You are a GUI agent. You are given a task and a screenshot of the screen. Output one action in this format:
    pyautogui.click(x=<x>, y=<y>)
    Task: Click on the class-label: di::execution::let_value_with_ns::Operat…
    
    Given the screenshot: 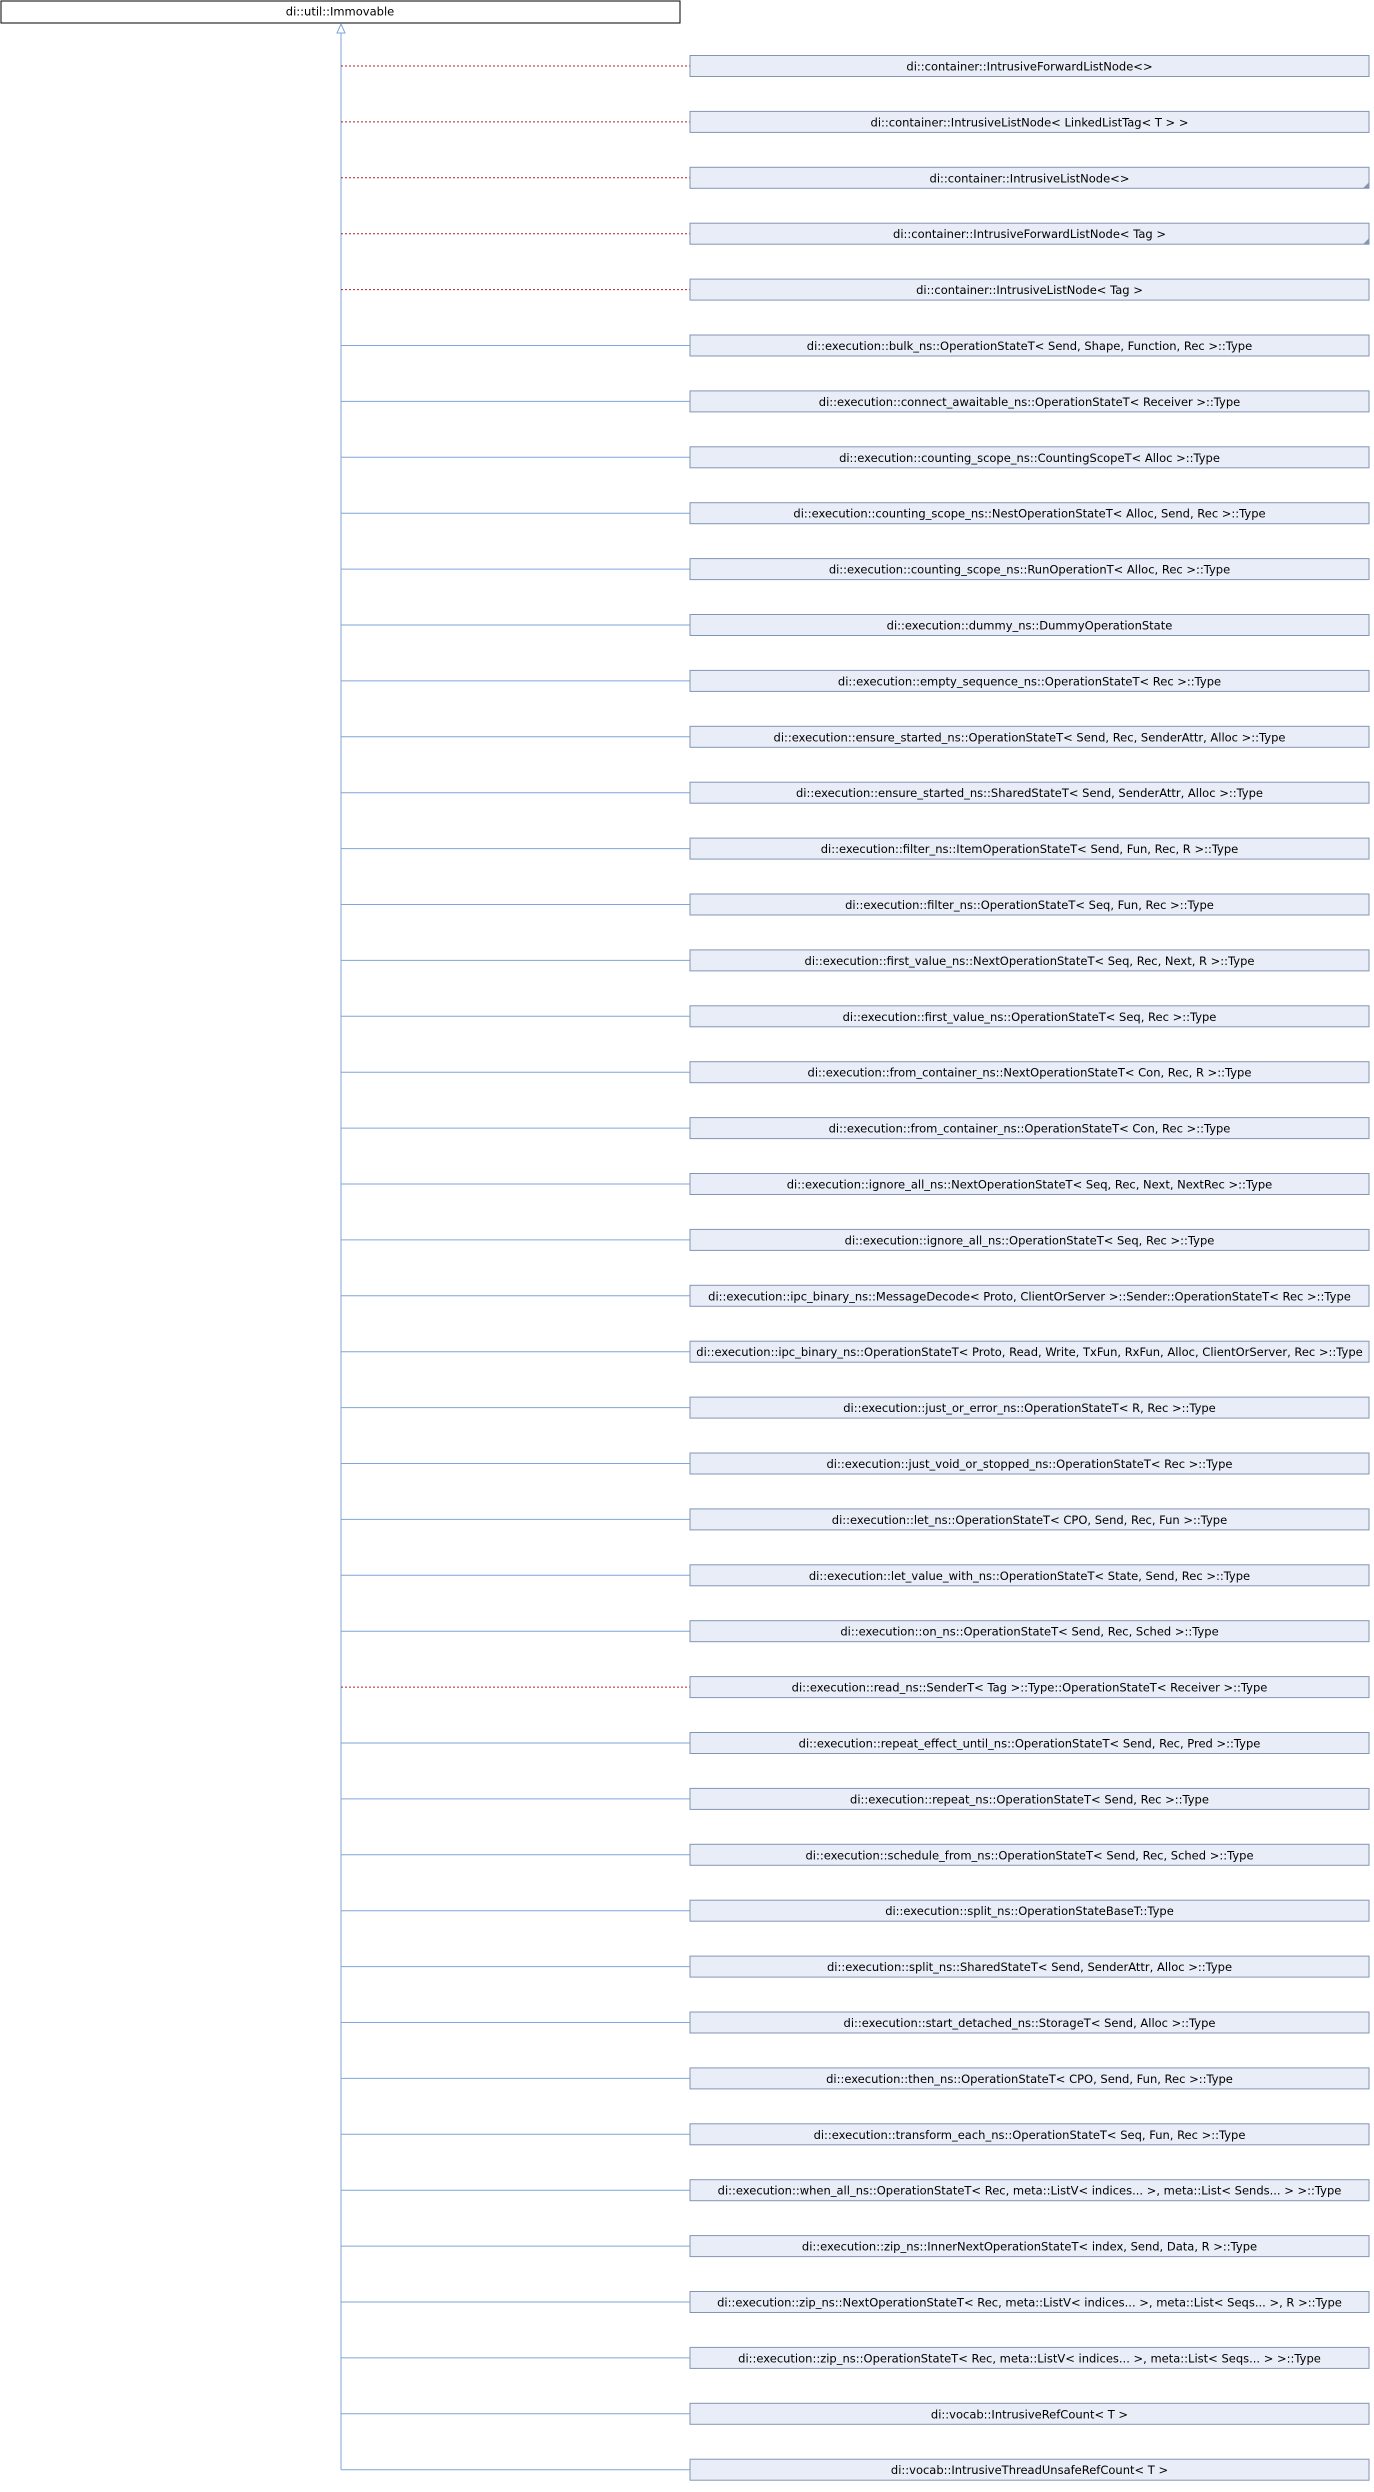 What is the action you would take?
    pyautogui.click(x=1029, y=1576)
    